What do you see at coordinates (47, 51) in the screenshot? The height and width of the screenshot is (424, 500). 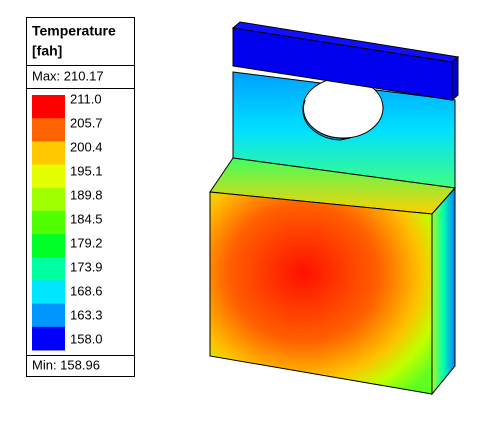 I see `legend-unit: [fah]` at bounding box center [47, 51].